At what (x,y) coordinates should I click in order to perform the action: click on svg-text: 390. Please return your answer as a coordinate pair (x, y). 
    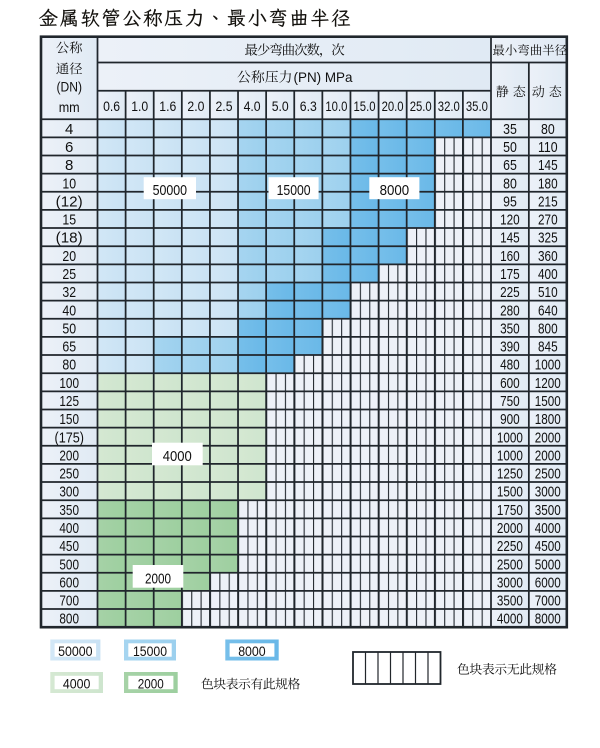
    Looking at the image, I should click on (510, 347).